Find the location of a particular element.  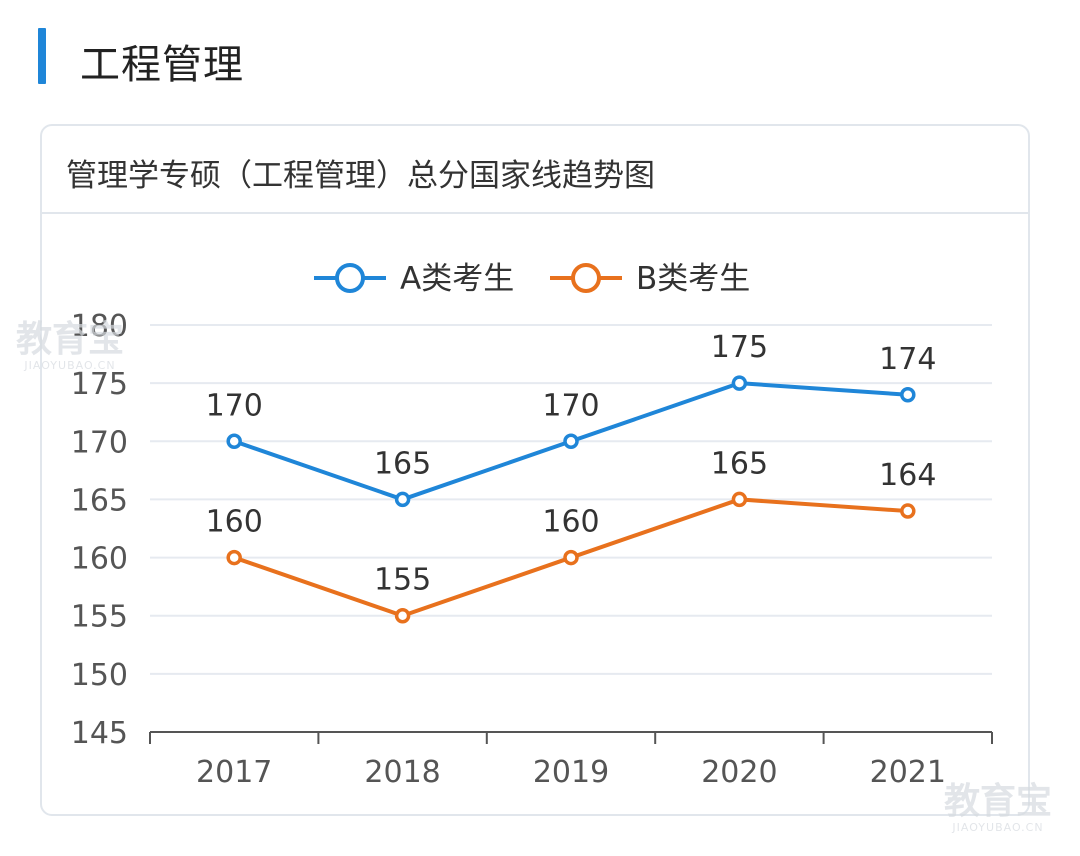

legend-label: B类考生 is located at coordinates (693, 279).